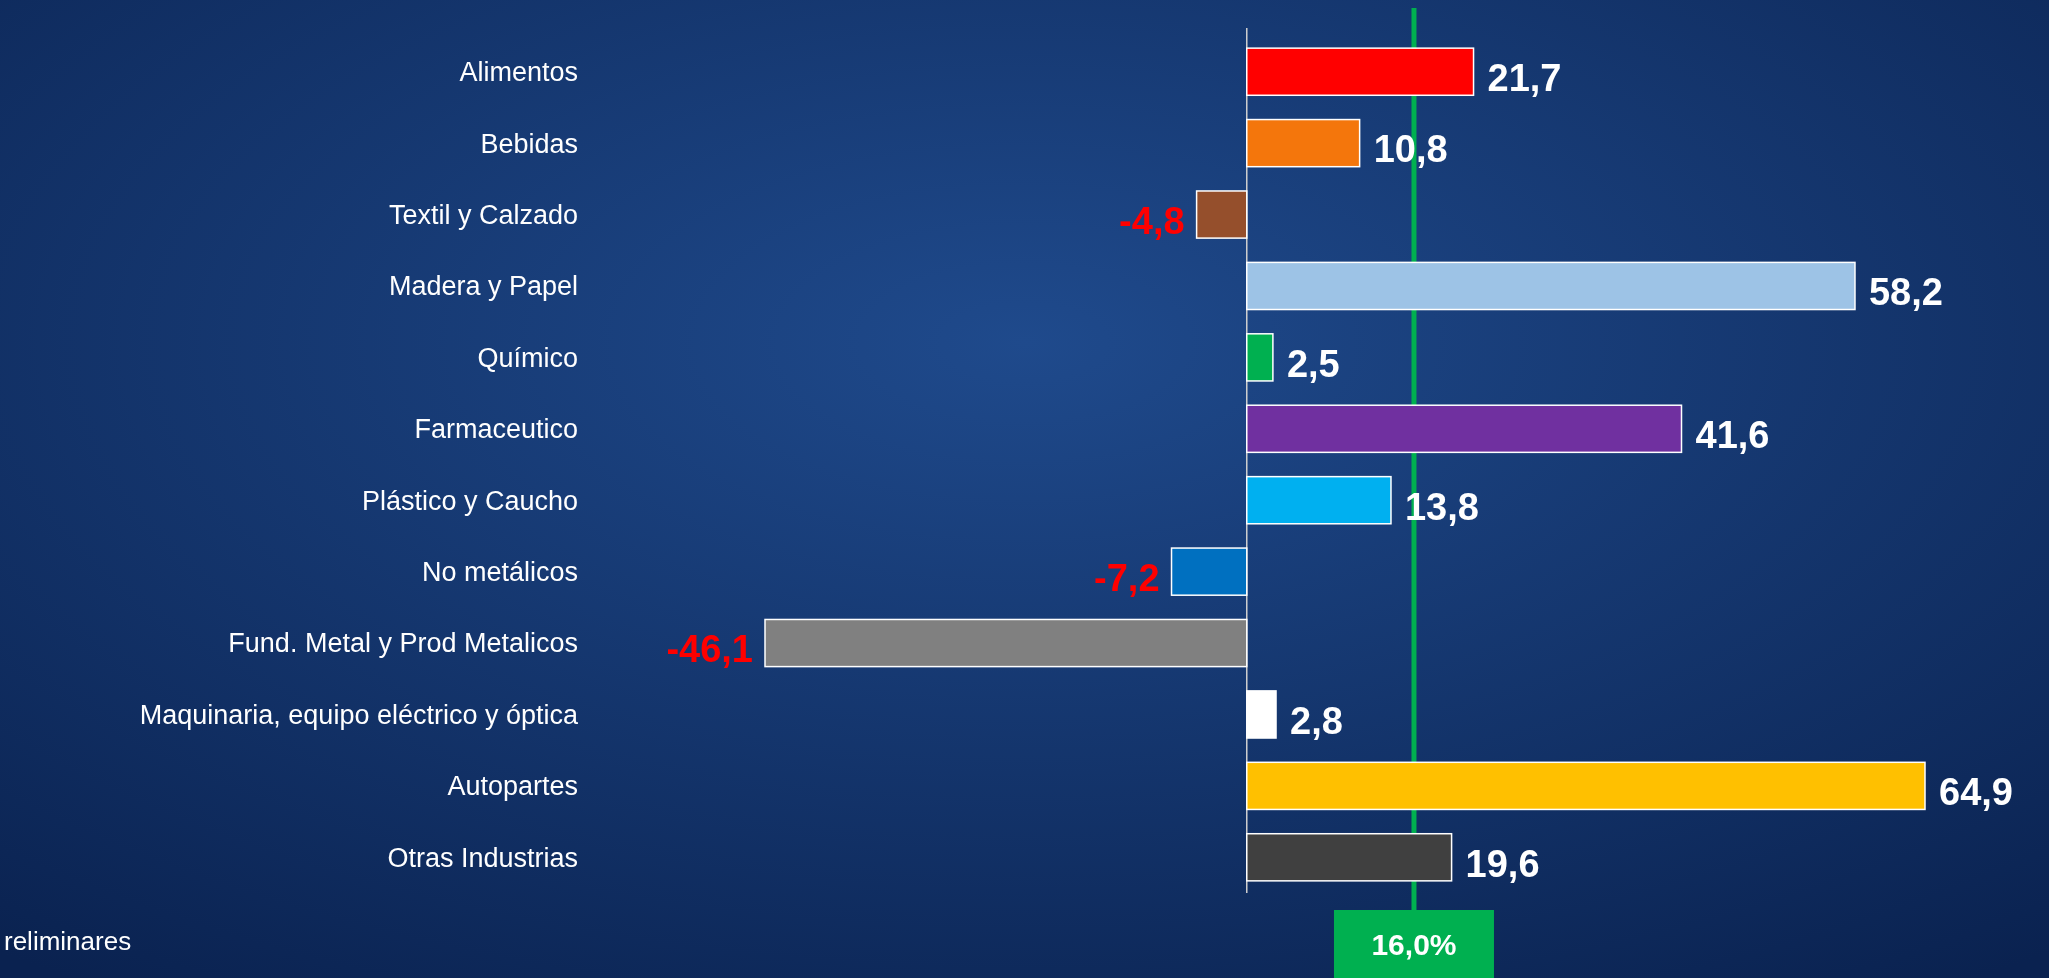  Describe the element at coordinates (1127, 577) in the screenshot. I see `data-label: -7,2` at that location.